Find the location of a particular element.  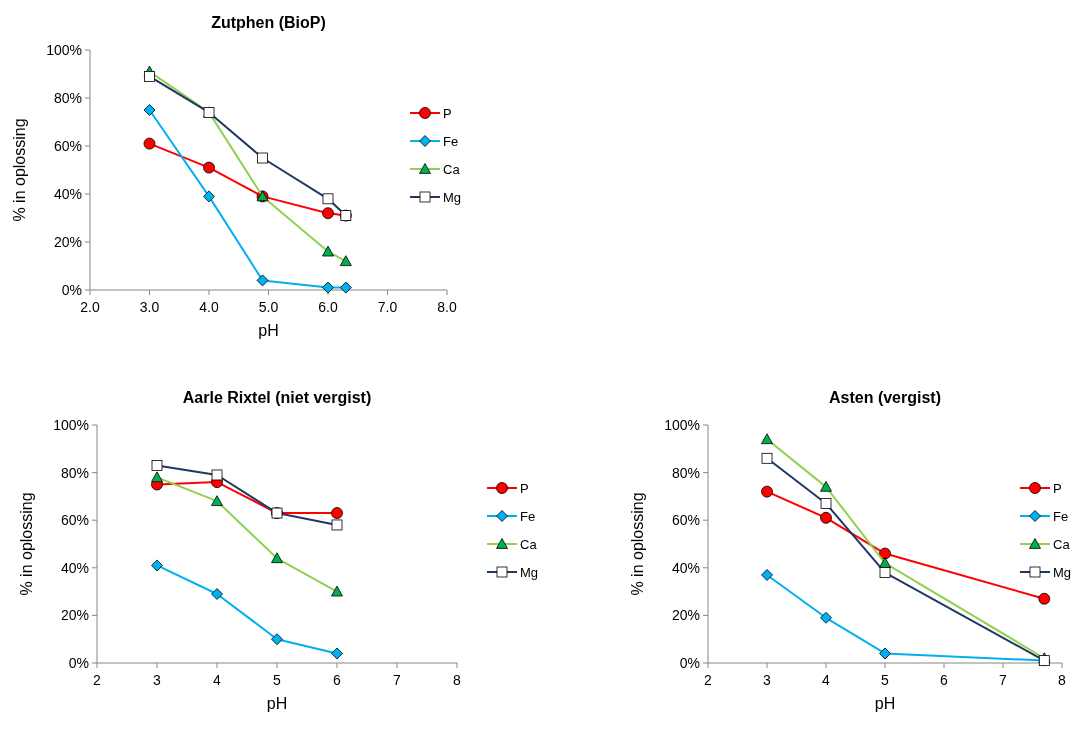

x-tick-label: 2.0 is located at coordinates (90, 307).